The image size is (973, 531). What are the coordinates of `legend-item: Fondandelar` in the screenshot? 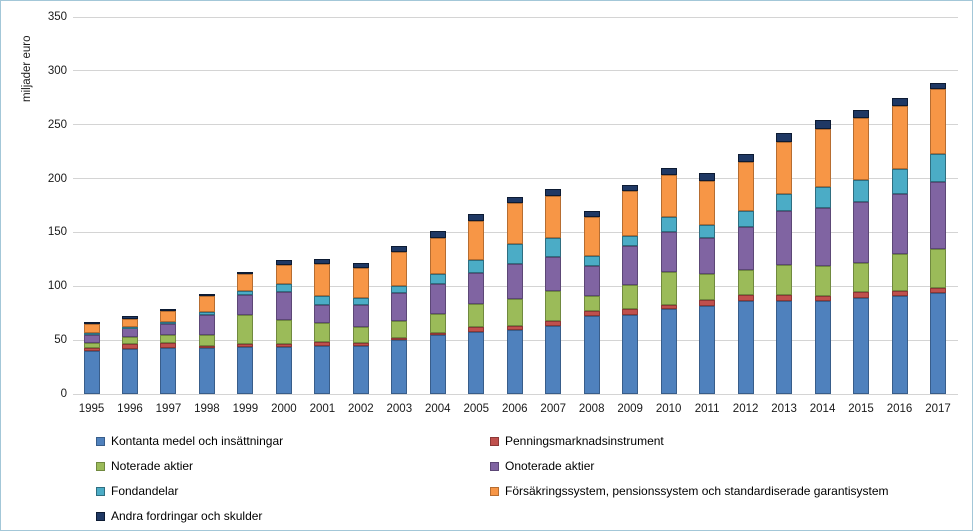 It's located at (137, 491).